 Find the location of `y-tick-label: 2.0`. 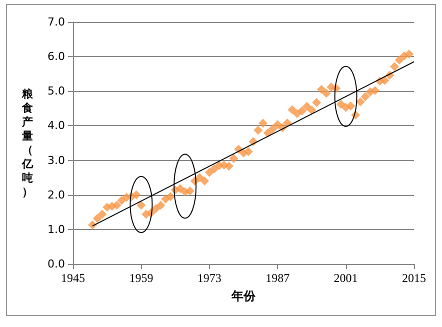

y-tick-label: 2.0 is located at coordinates (56, 195).